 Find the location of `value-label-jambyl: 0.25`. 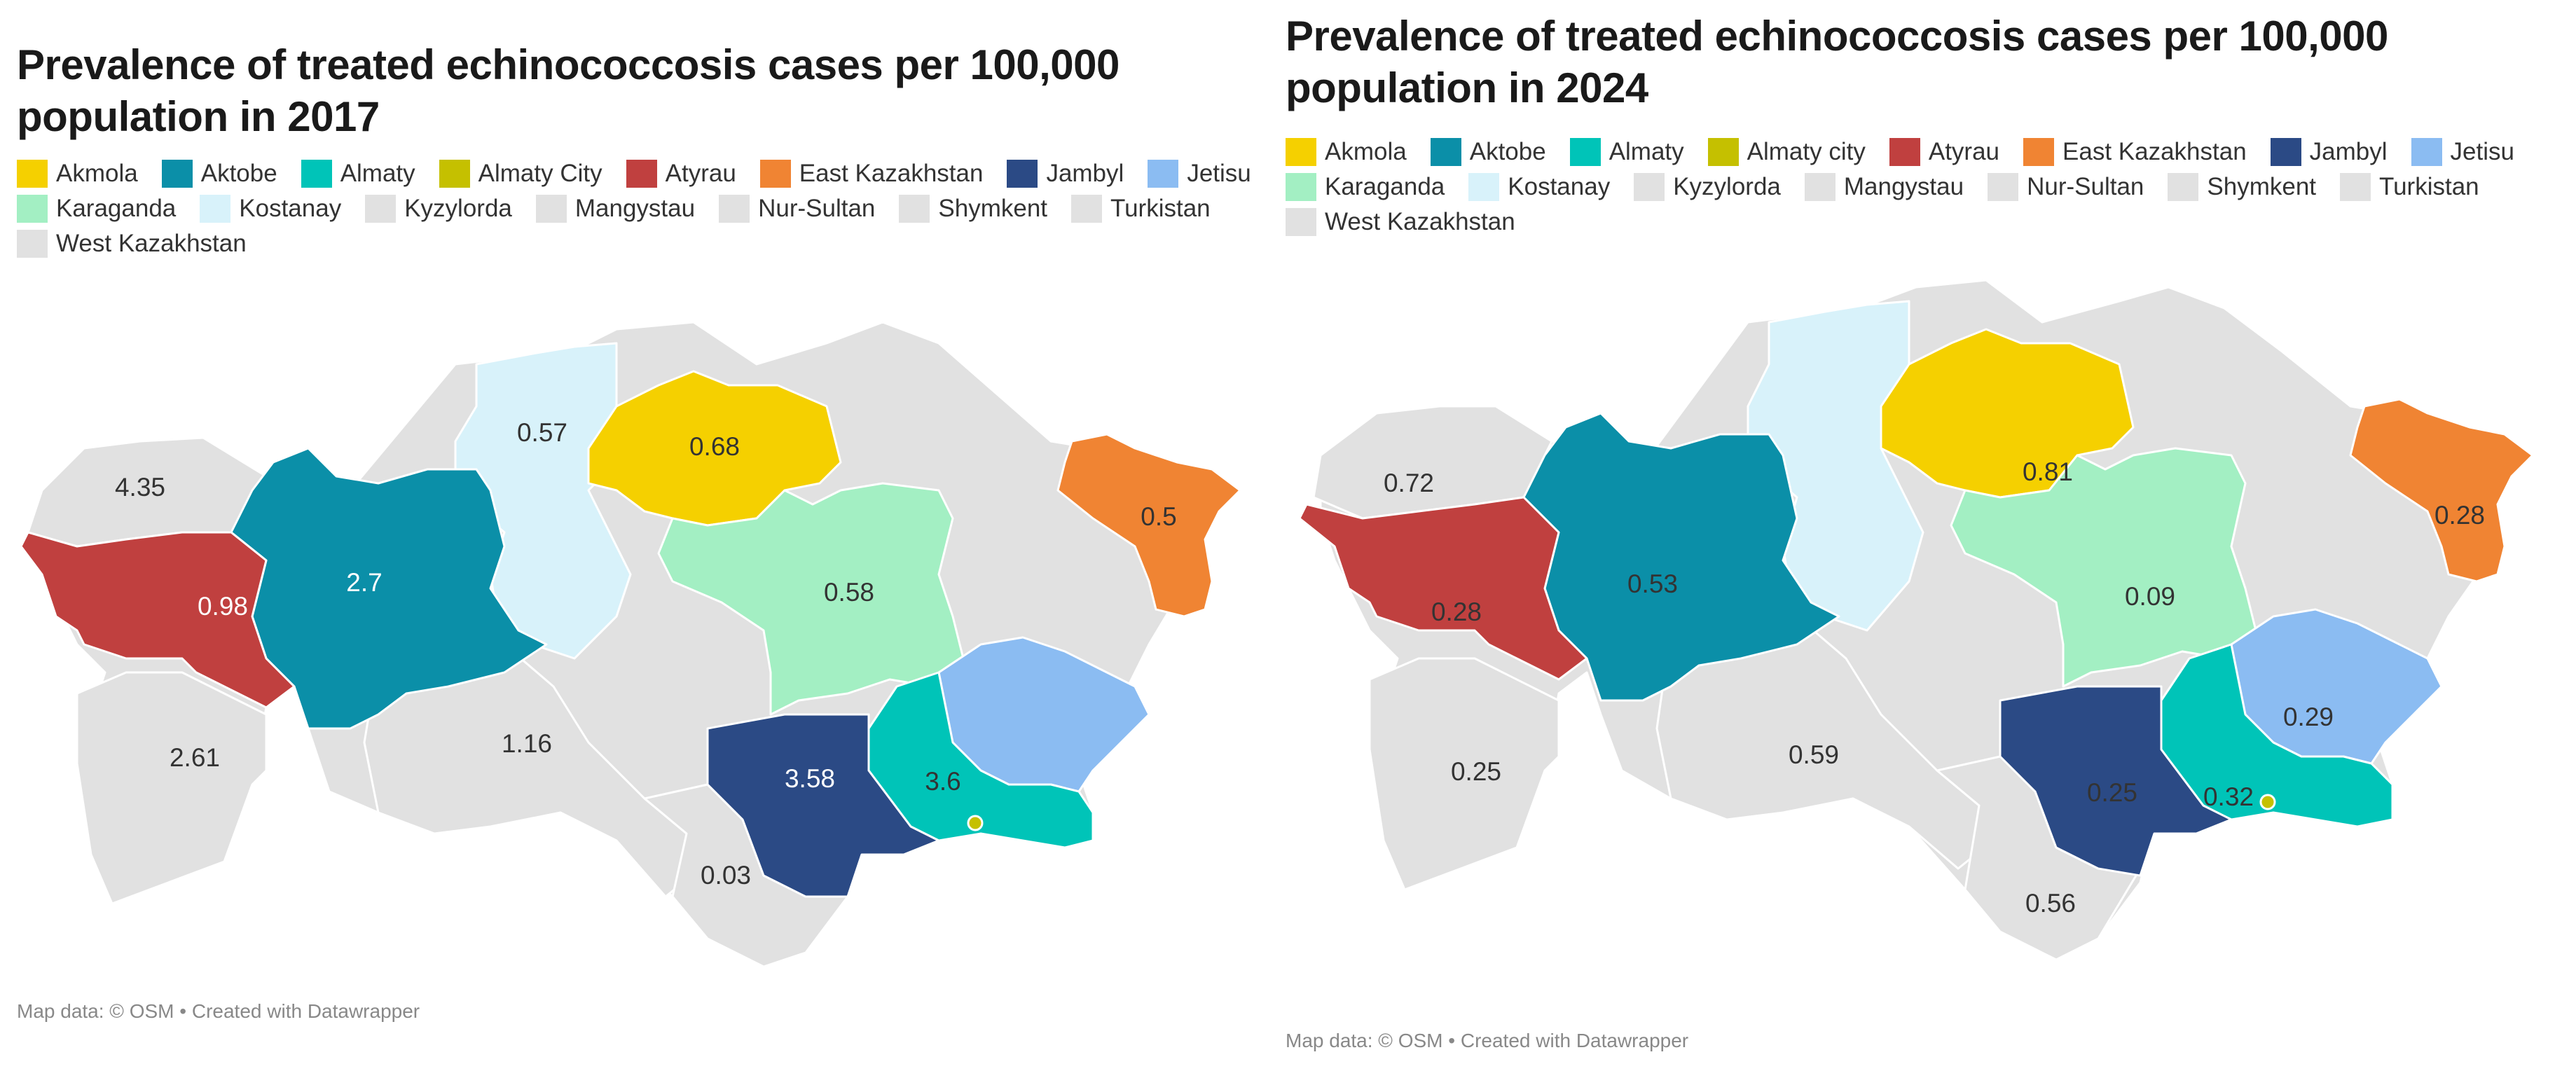

value-label-jambyl: 0.25 is located at coordinates (2112, 792).